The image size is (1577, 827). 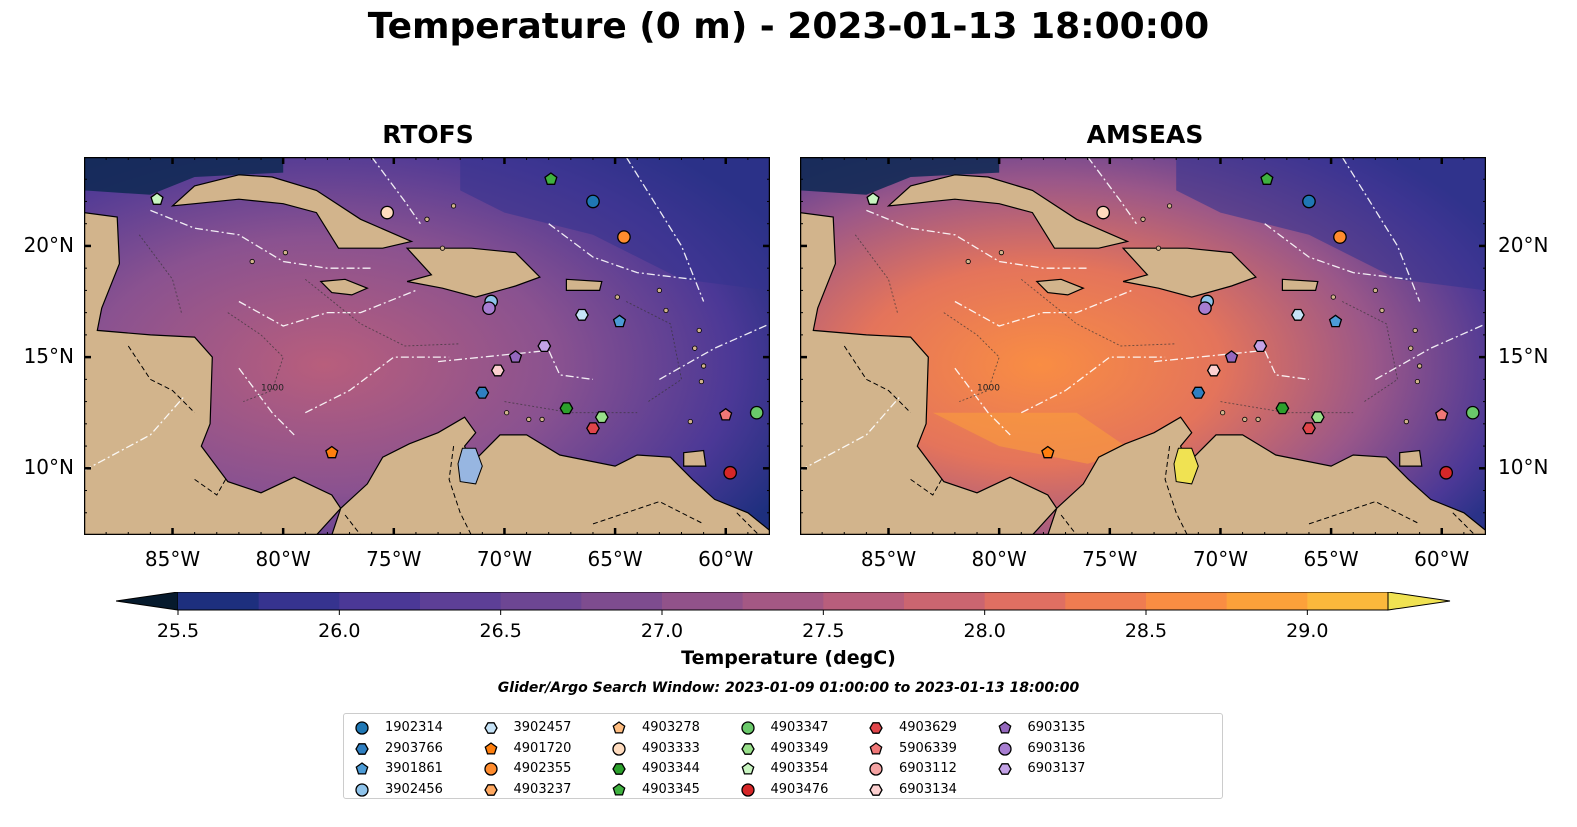 What do you see at coordinates (394, 559) in the screenshot?
I see `x-tick-label: 75°W` at bounding box center [394, 559].